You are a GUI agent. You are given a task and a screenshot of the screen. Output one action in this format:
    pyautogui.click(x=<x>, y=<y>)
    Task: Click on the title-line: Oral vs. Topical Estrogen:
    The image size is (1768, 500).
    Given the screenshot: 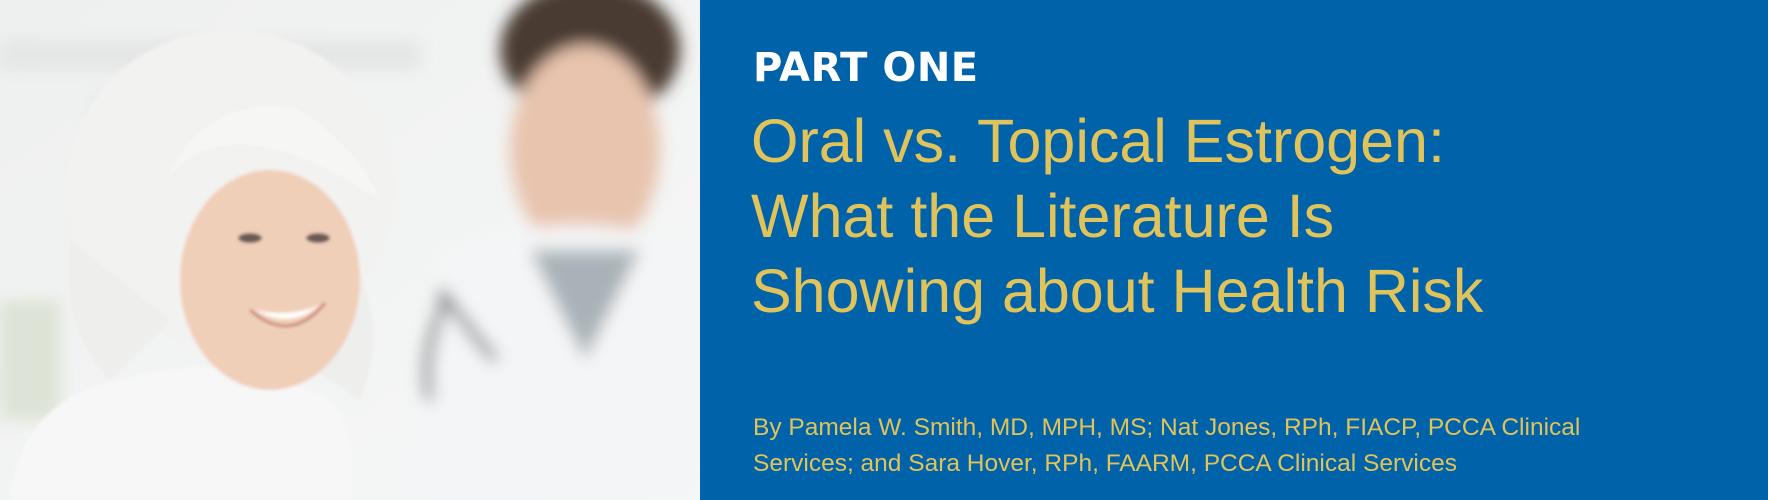 What is the action you would take?
    pyautogui.click(x=1098, y=141)
    